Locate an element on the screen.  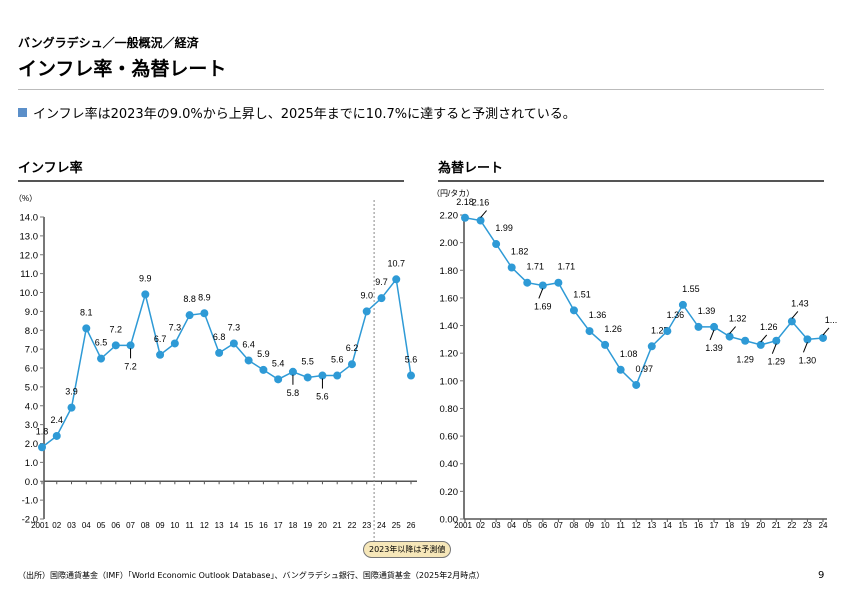
inflation-data-label: 9.9 is located at coordinates (145, 278).